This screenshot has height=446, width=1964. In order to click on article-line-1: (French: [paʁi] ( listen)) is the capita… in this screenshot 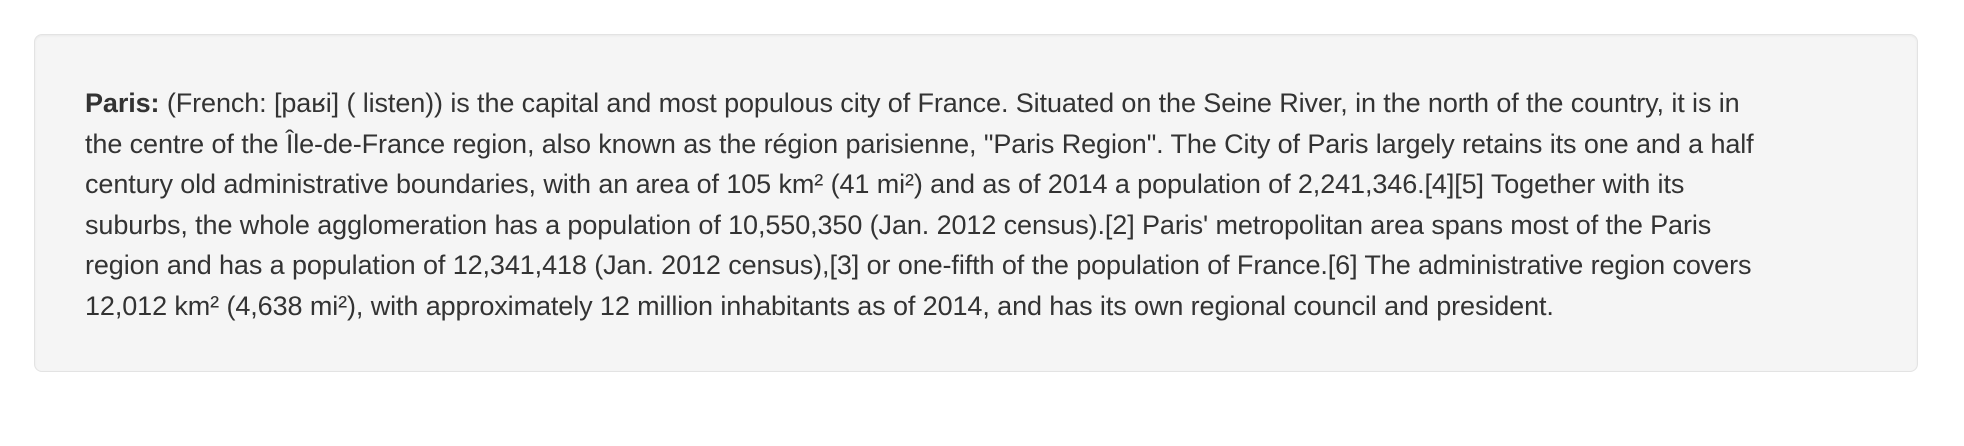, I will do `click(953, 103)`.